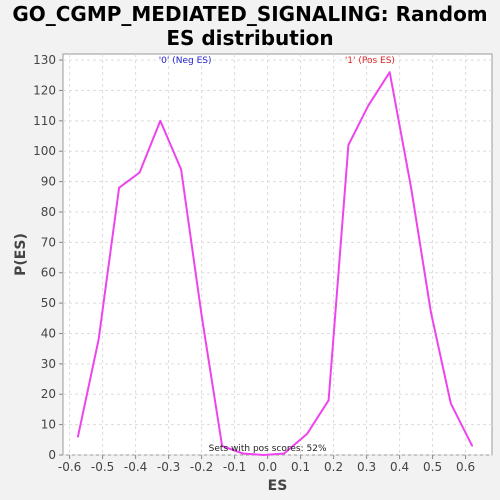 This screenshot has width=500, height=500. I want to click on x-tick-label-3: -0.3, so click(168, 467).